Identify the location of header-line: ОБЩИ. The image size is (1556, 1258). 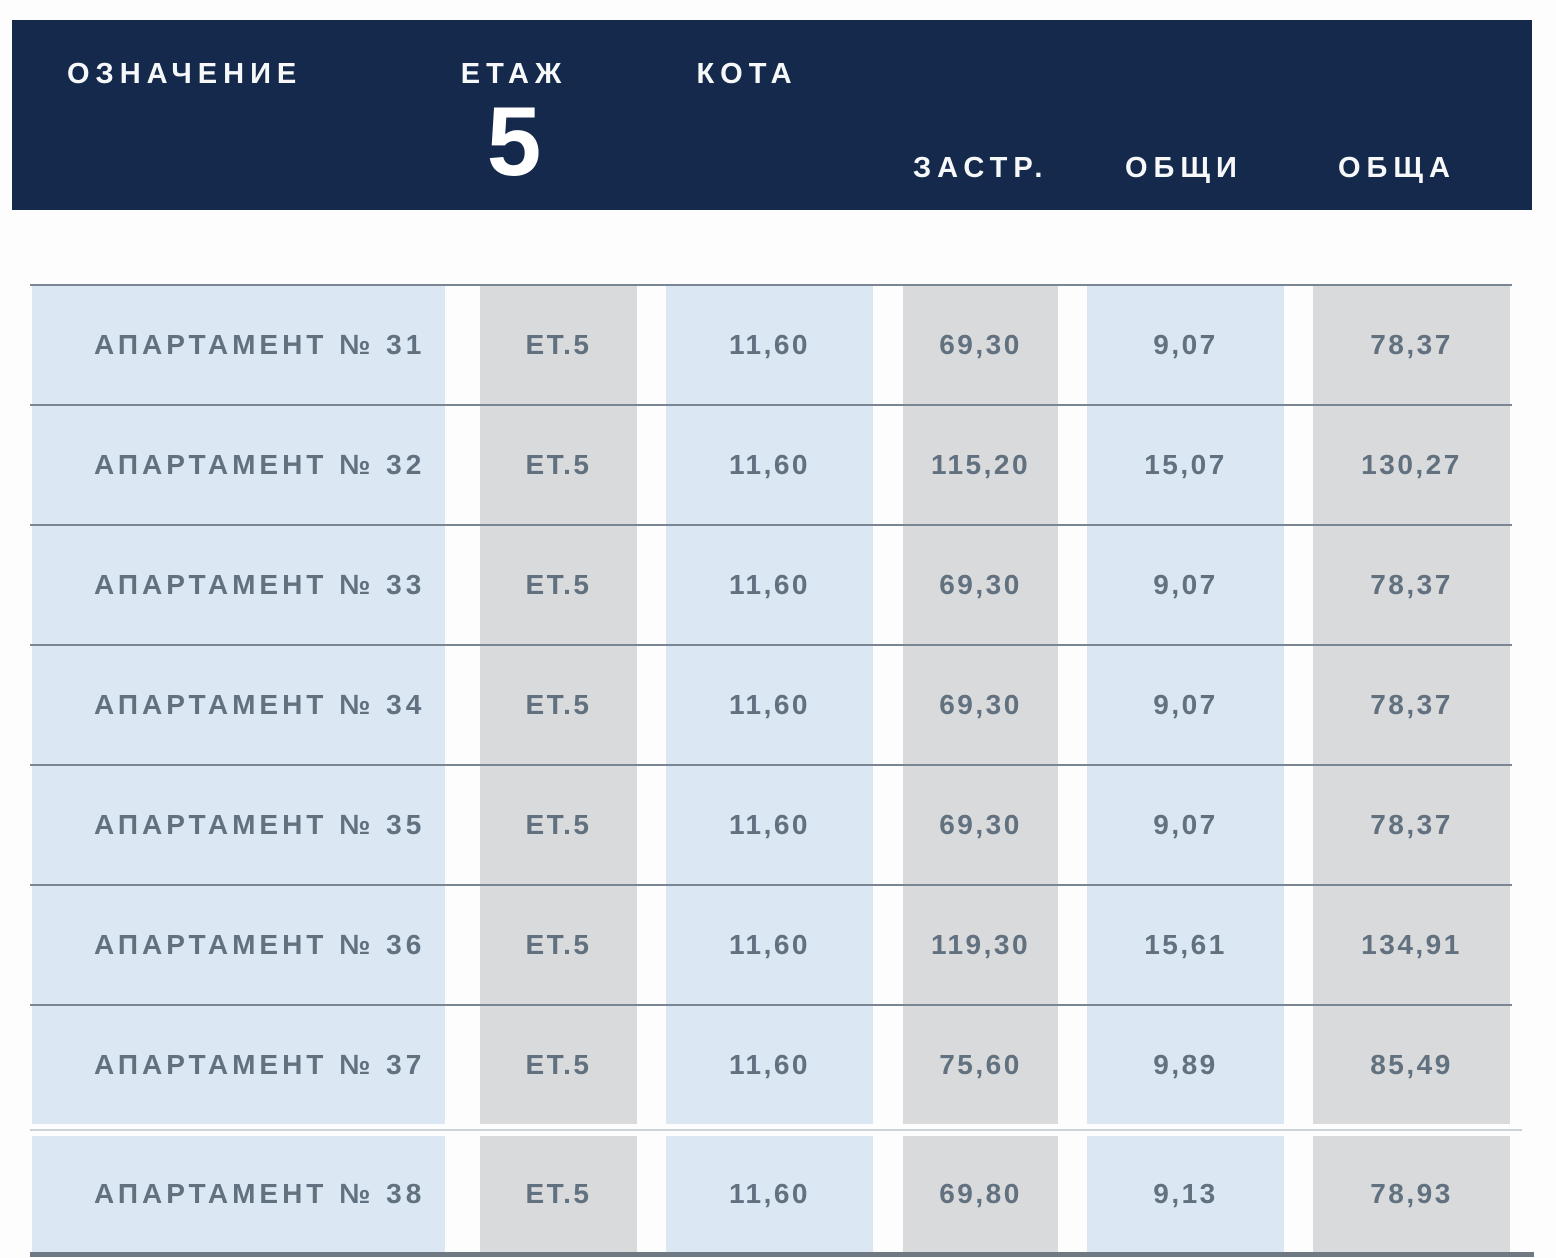
(1184, 168).